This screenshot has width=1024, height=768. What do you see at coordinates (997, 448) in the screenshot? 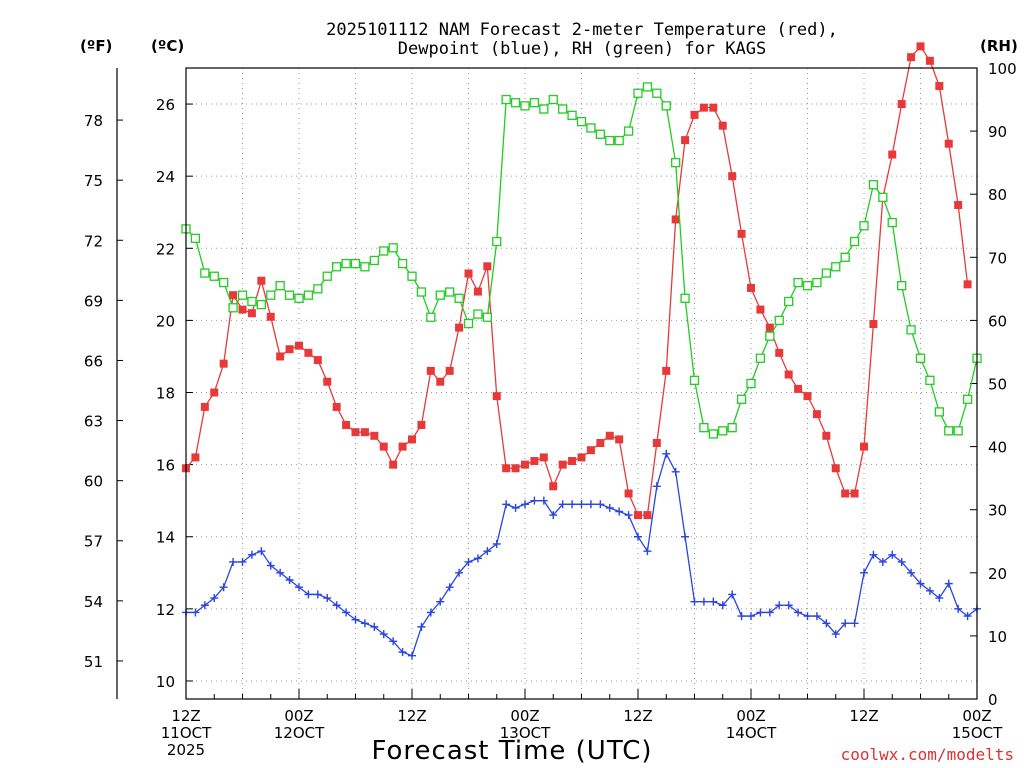
I see `rh-tick-label: 40` at bounding box center [997, 448].